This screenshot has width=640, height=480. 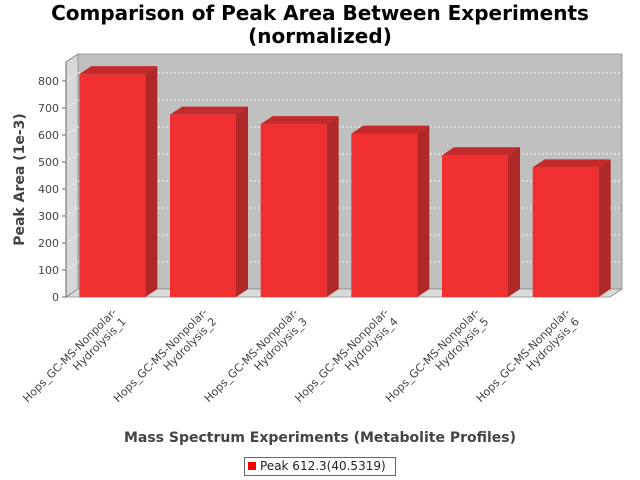 What do you see at coordinates (48, 162) in the screenshot?
I see `y-tick-label: 500` at bounding box center [48, 162].